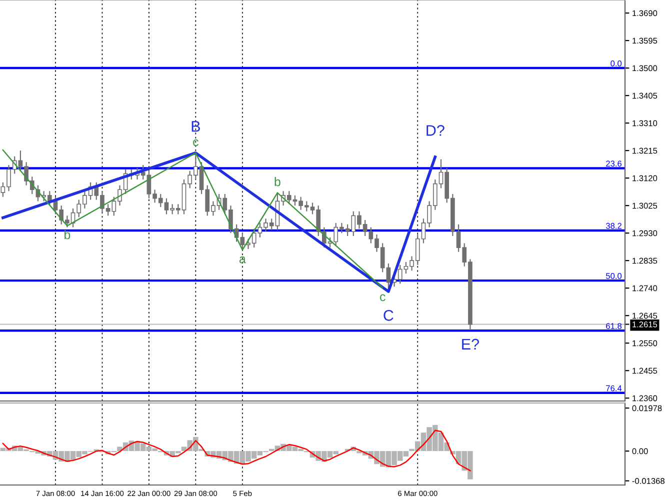  I want to click on data-label: B, so click(196, 126).